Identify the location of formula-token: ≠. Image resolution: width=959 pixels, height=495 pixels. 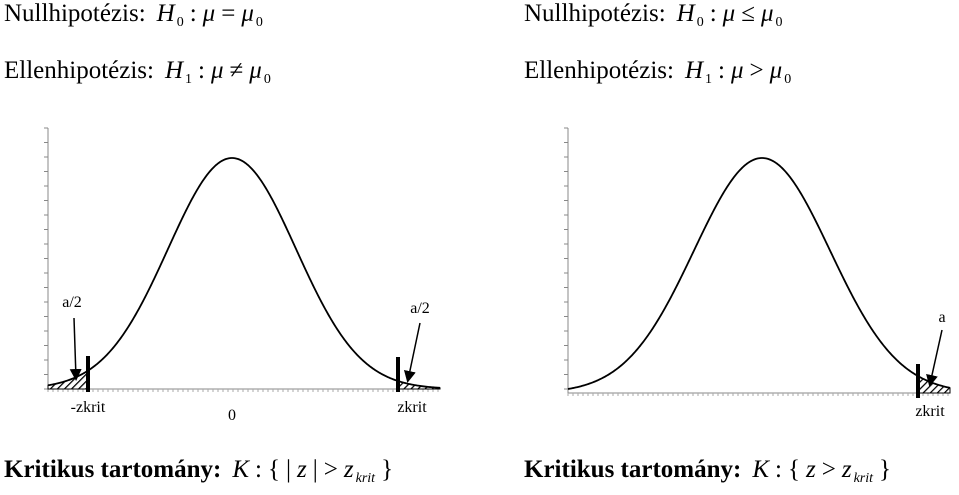
(237, 70).